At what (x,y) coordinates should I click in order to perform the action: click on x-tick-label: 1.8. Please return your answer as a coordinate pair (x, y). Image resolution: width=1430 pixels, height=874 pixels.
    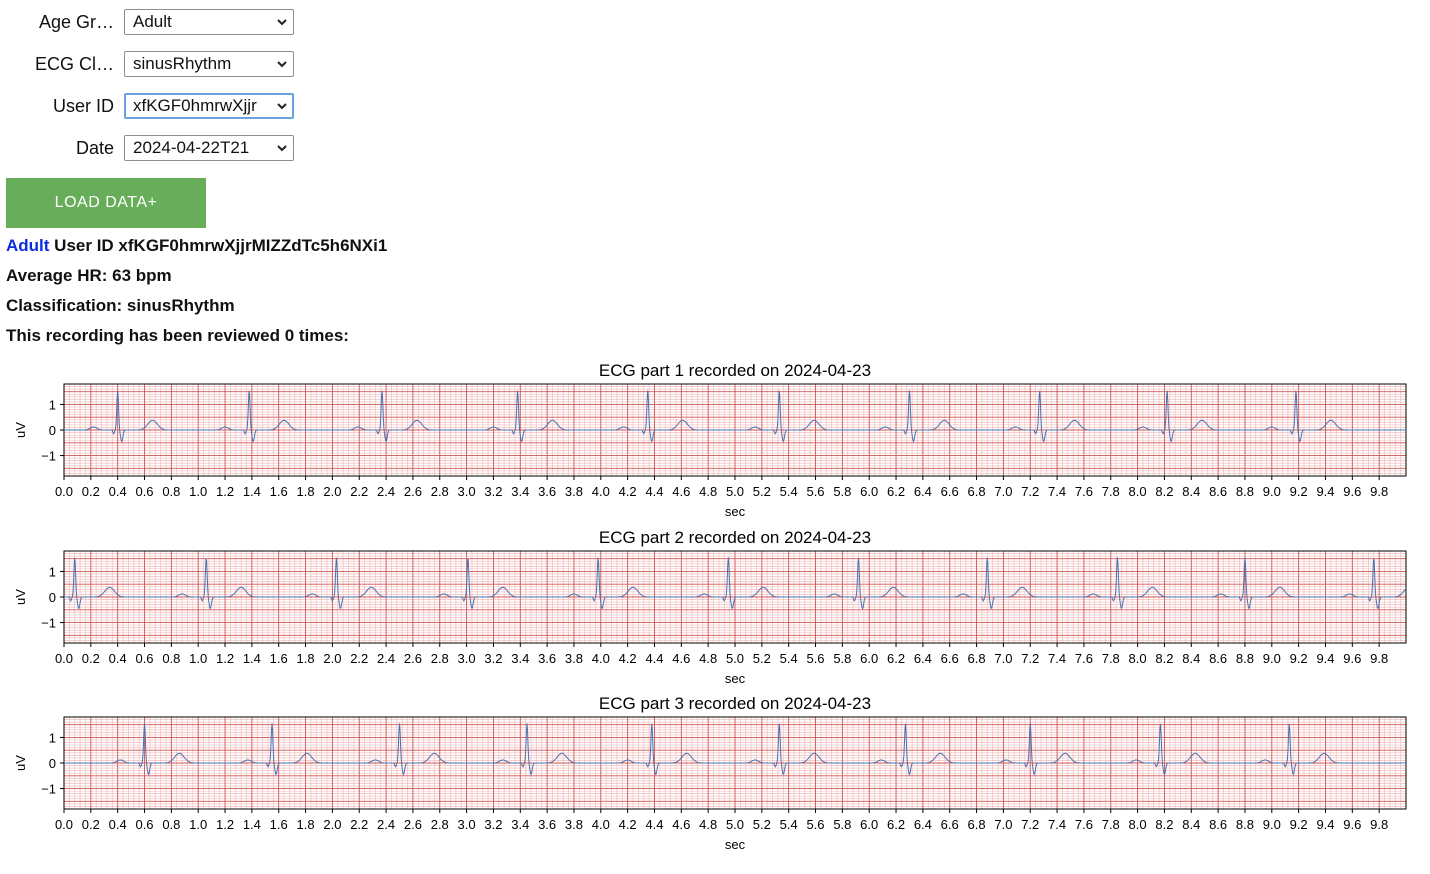
    Looking at the image, I should click on (306, 824).